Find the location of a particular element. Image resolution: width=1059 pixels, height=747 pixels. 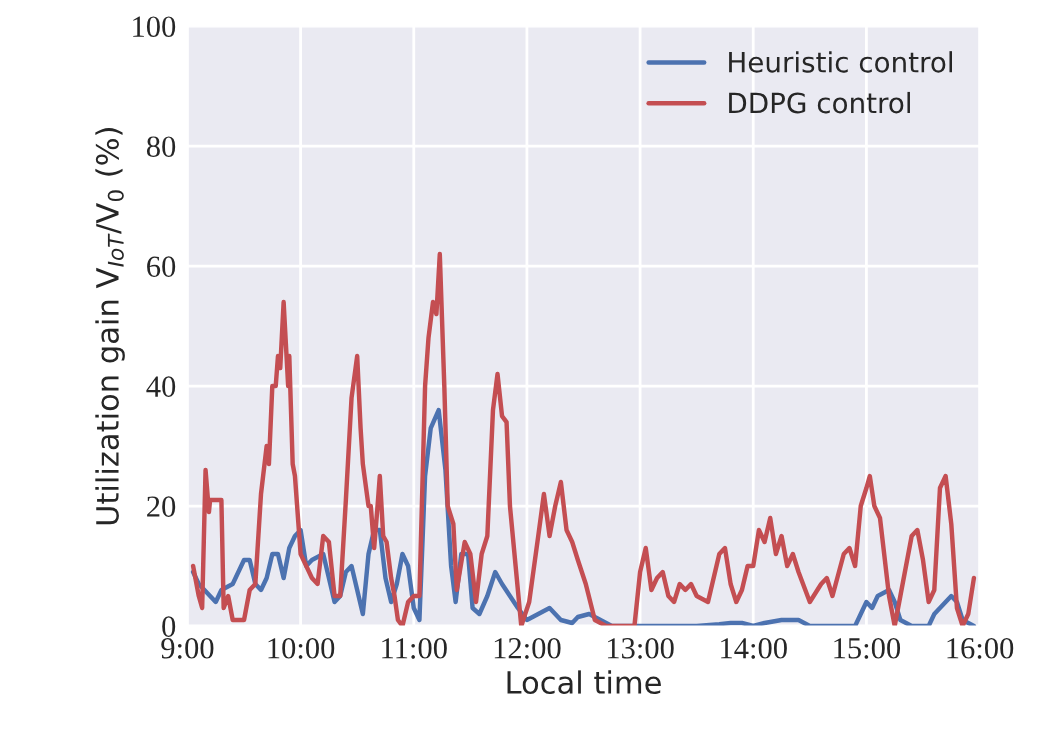

legend-label: Heuristic control is located at coordinates (840, 62).